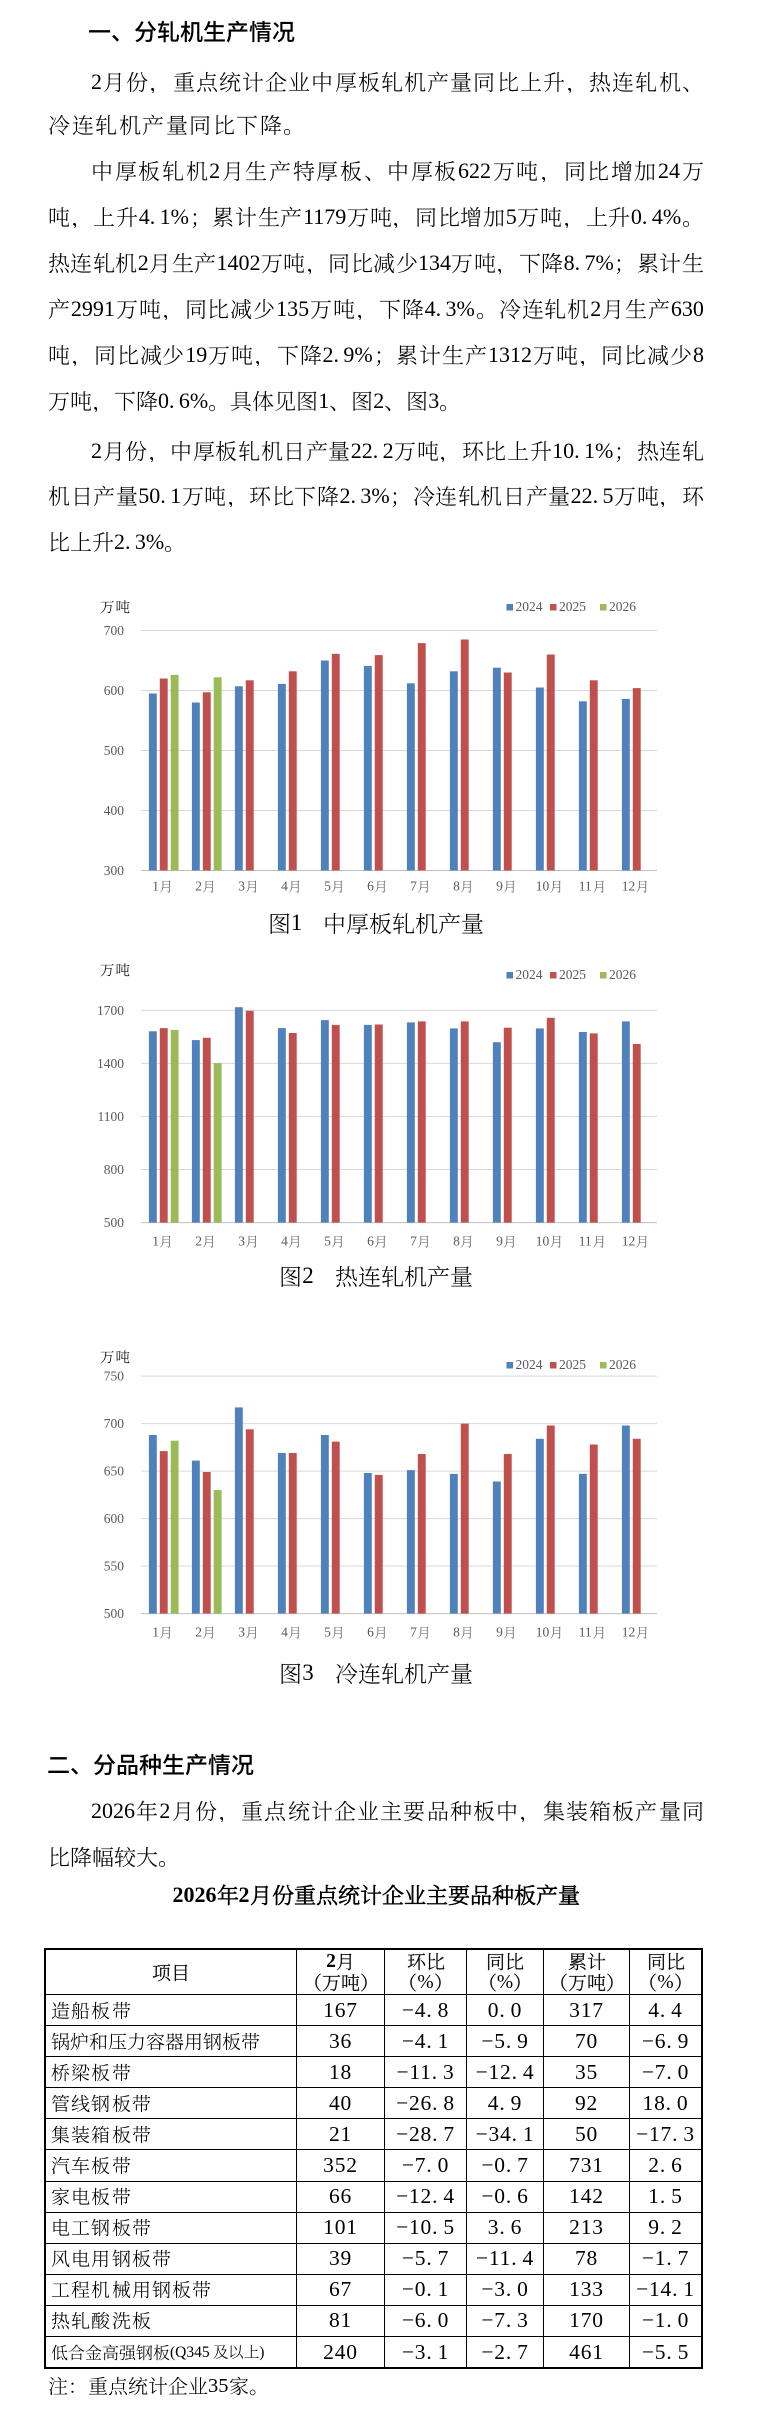 The width and height of the screenshot is (776, 2427). What do you see at coordinates (114, 1566) in the screenshot?
I see `svg-text: 550` at bounding box center [114, 1566].